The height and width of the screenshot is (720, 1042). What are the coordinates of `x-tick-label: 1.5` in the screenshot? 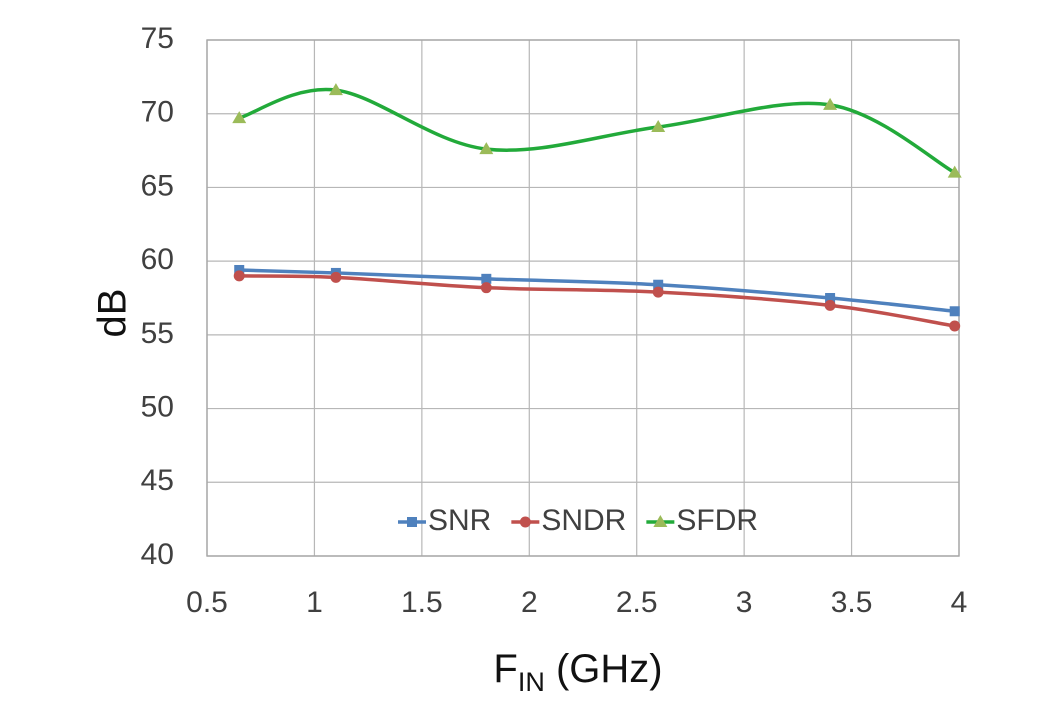 It's located at (422, 602).